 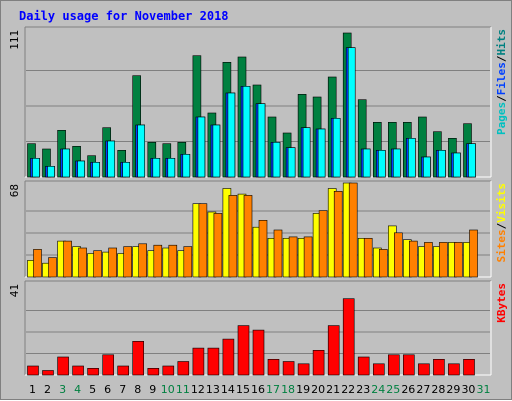 What do you see at coordinates (501, 203) in the screenshot?
I see `legend-entry-visits: Visits` at bounding box center [501, 203].